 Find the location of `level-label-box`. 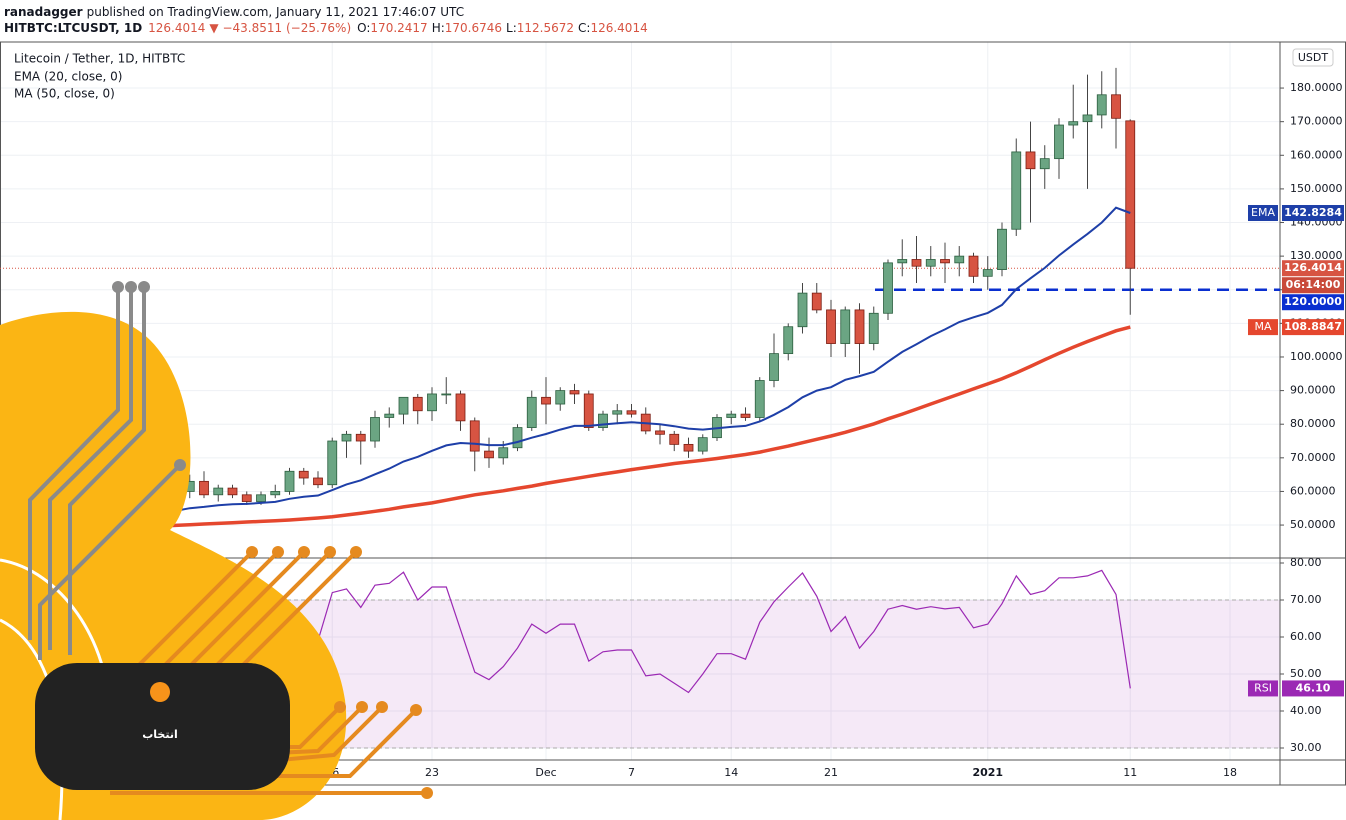

level-label-box is located at coordinates (1313, 302).